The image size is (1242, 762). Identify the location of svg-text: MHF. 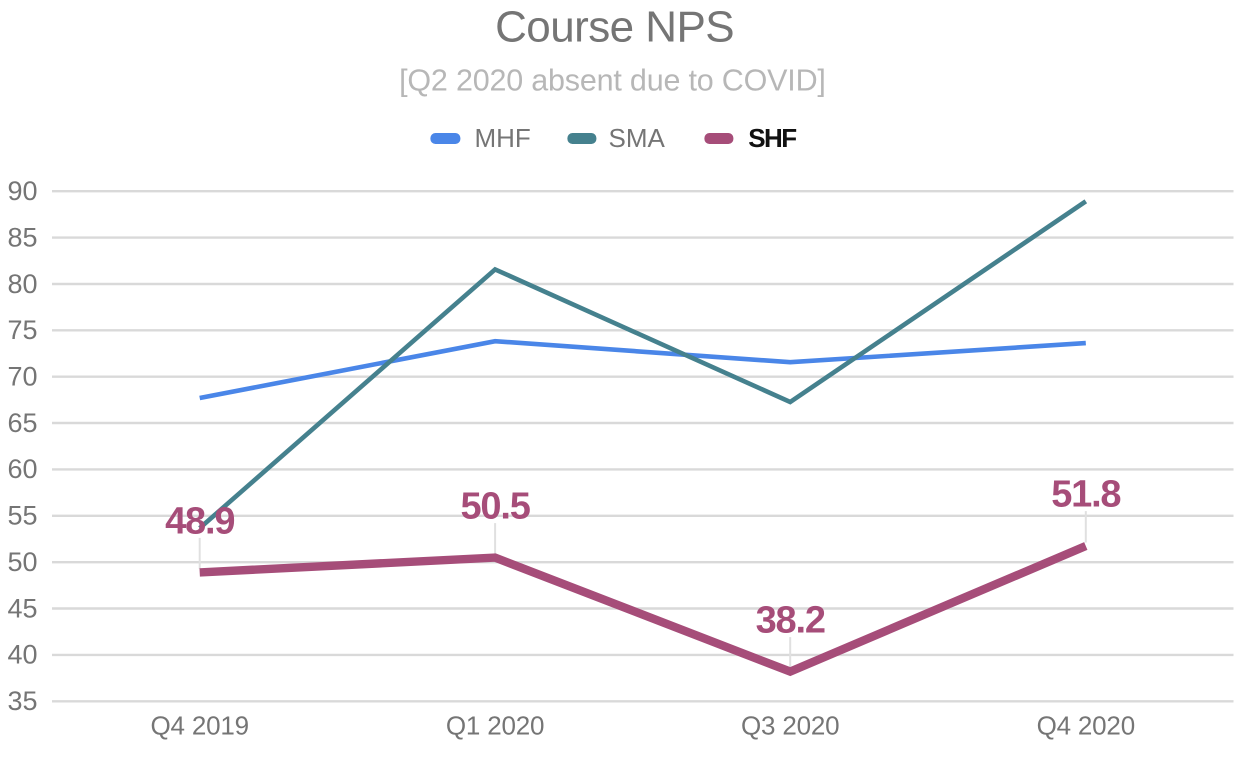
(503, 138).